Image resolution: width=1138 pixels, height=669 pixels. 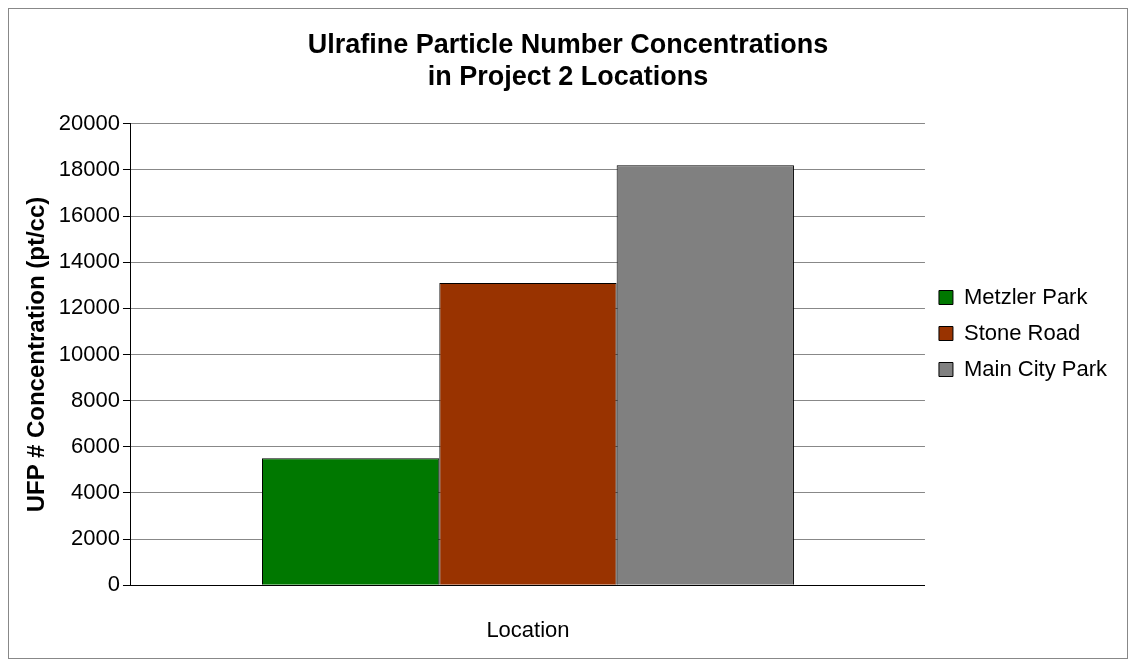 I want to click on y-tick-label: 18000, so click(x=89, y=168).